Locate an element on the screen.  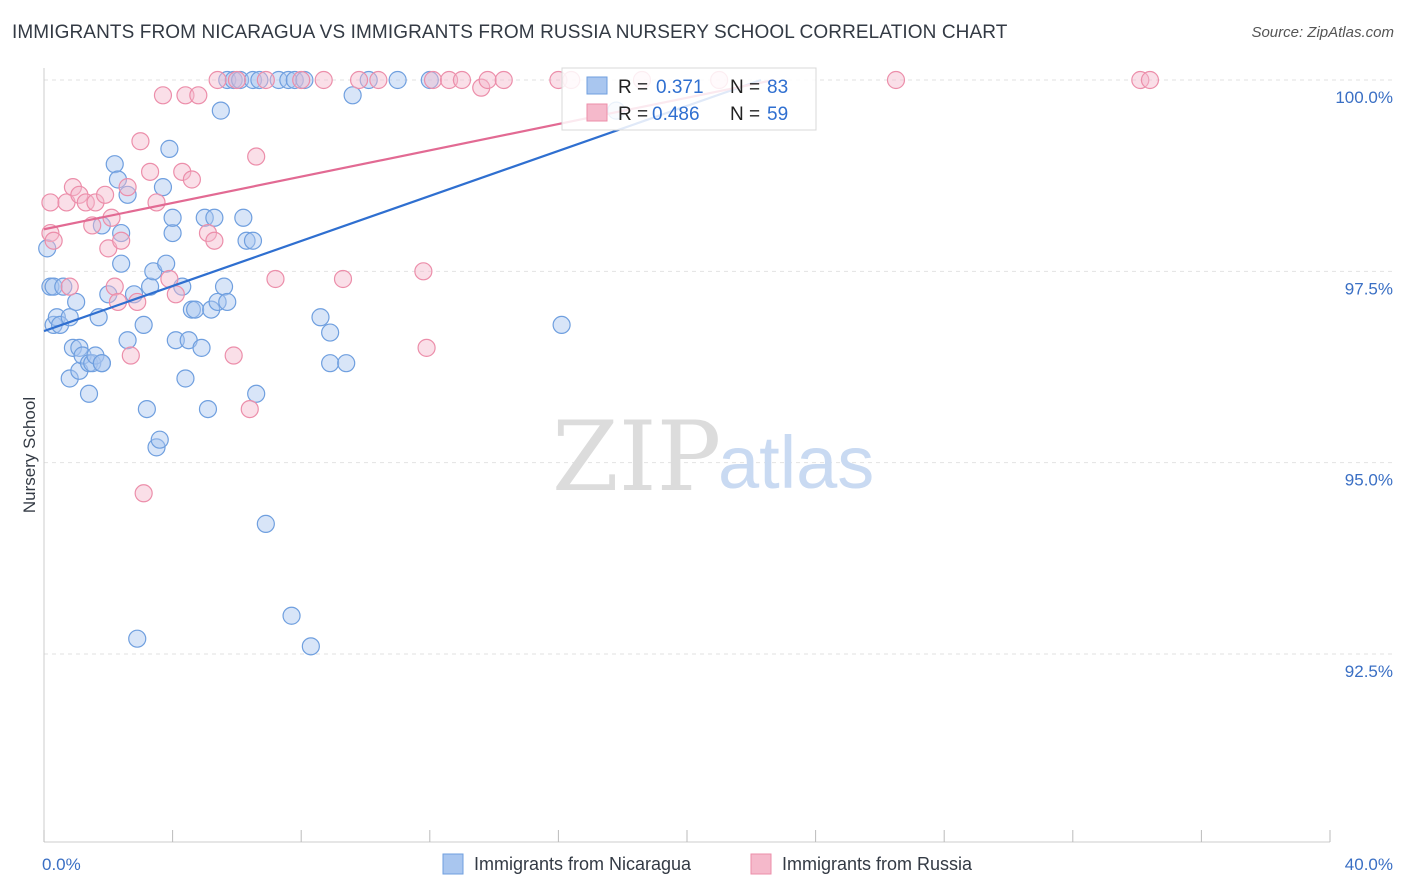
stats-n-value-nicaragua: 83 is located at coordinates (777, 87).